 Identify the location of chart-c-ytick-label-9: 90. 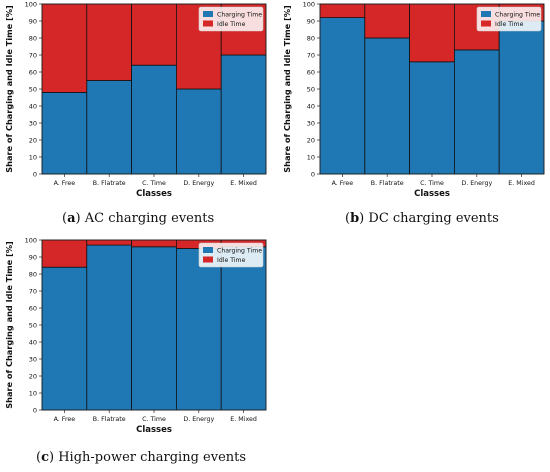
(33, 258).